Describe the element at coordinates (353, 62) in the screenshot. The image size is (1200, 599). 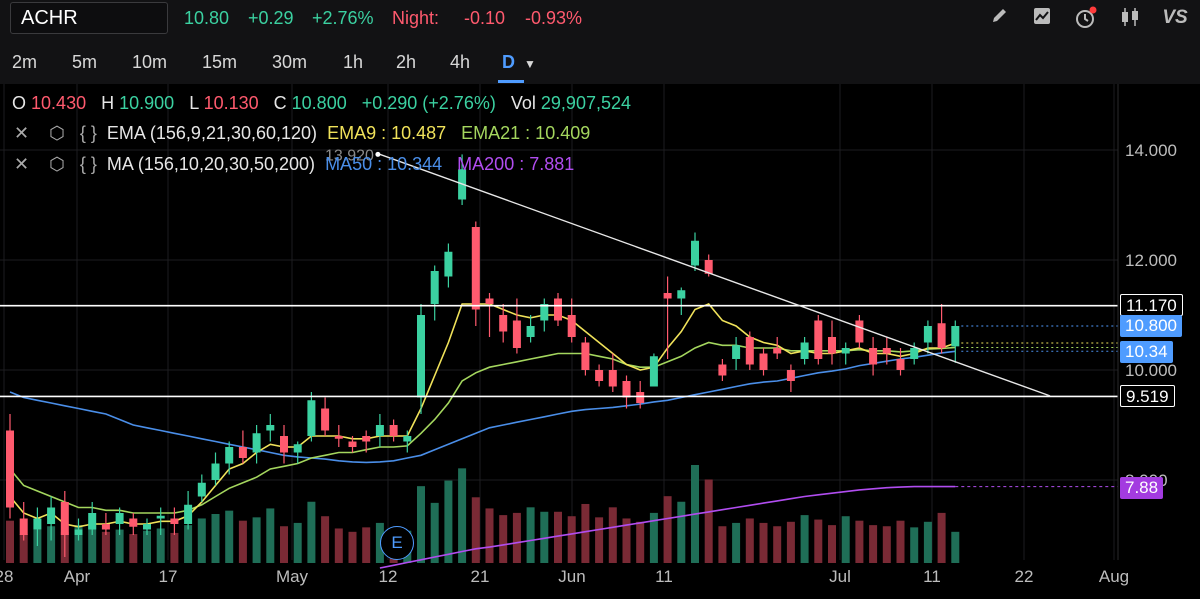
I see `tab-1h: 1h` at that location.